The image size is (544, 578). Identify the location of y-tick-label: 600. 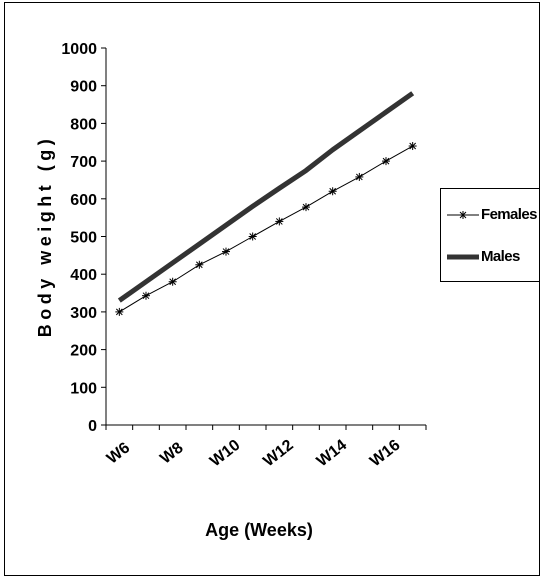
(83, 200).